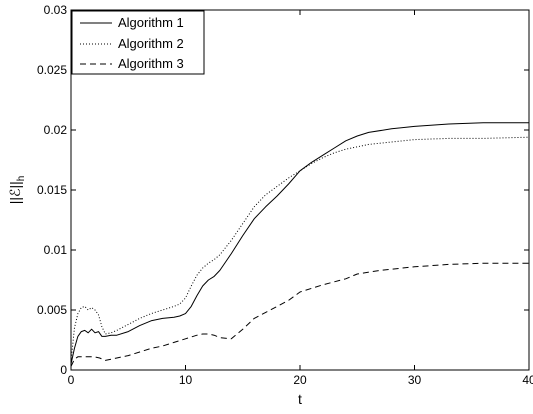 The width and height of the screenshot is (533, 414). I want to click on y-axis-label-main: ||ℰ||, so click(15, 192).